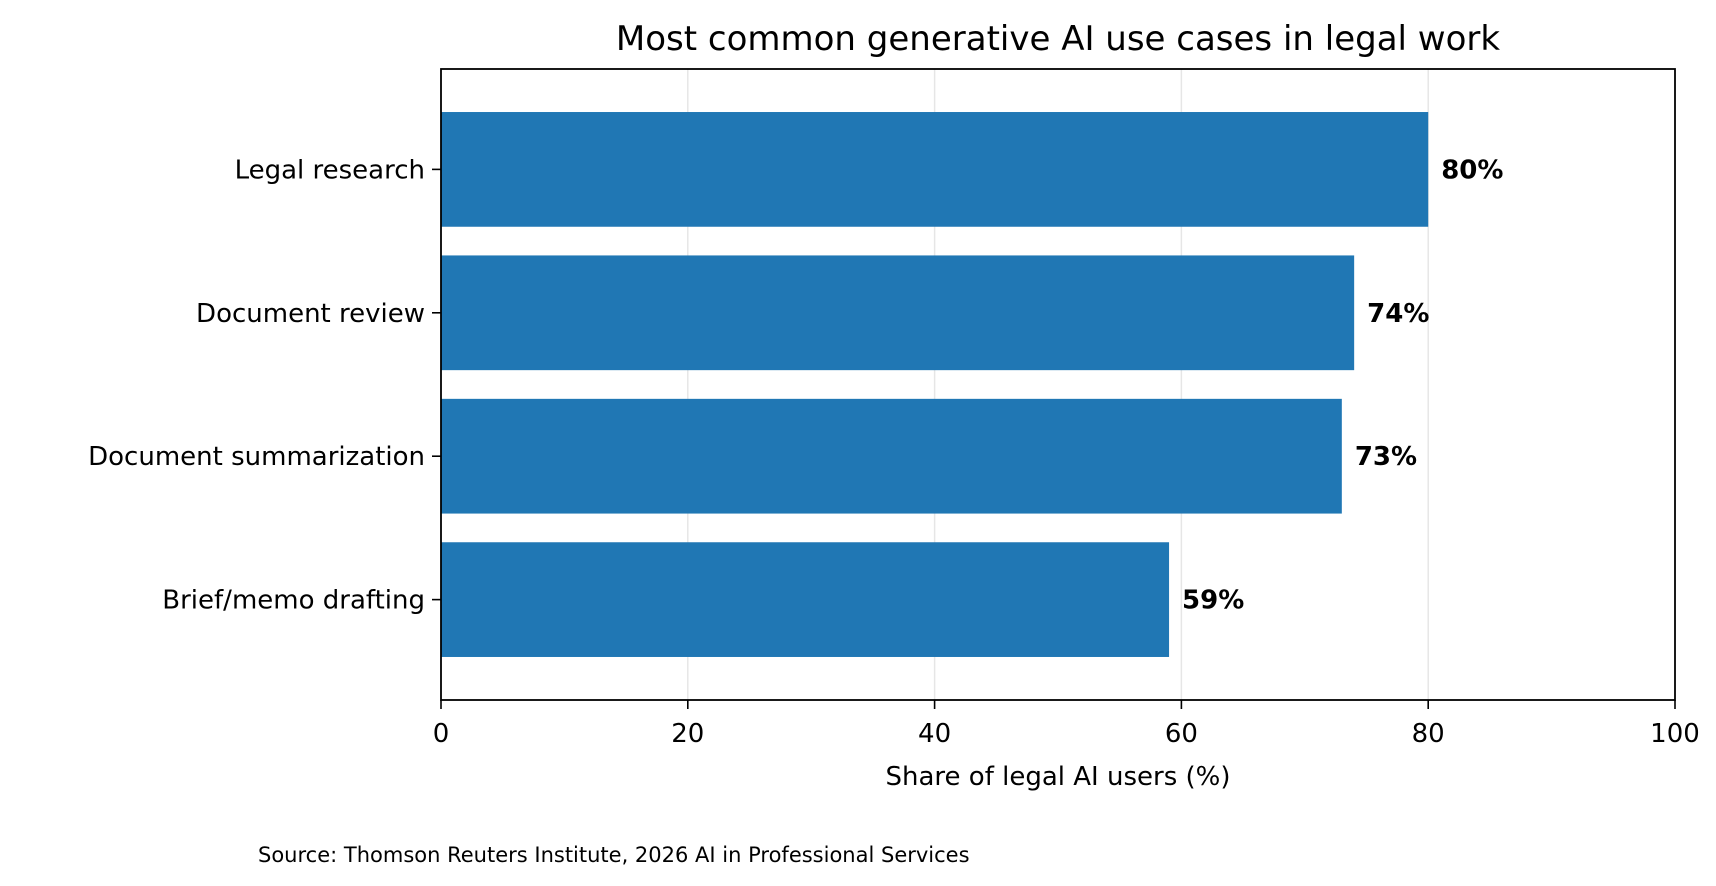 This screenshot has width=1716, height=886. I want to click on y-tick-label: Document summarization, so click(256, 457).